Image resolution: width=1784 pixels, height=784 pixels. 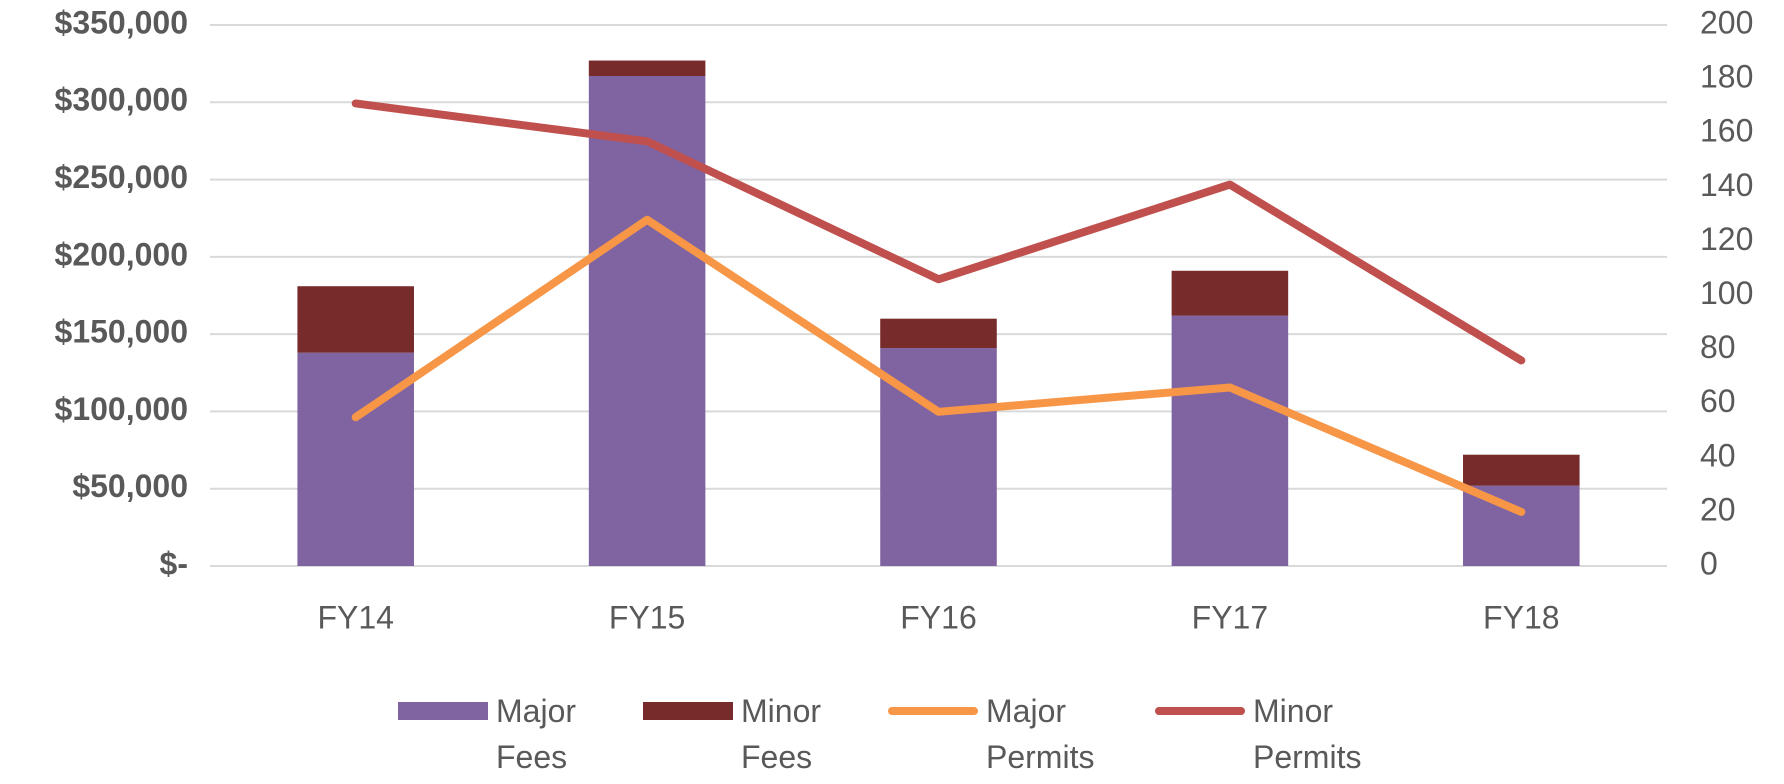 What do you see at coordinates (1521, 617) in the screenshot?
I see `x-tick-label: FY18` at bounding box center [1521, 617].